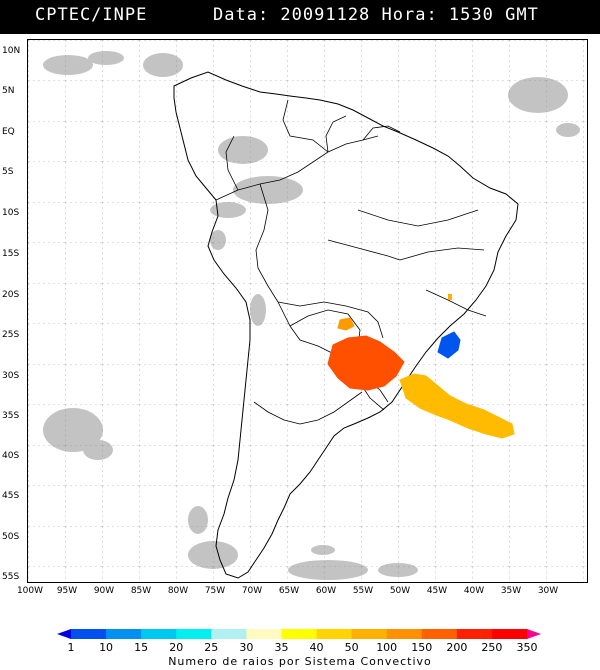 The image size is (600, 670). Describe the element at coordinates (387, 647) in the screenshot. I see `legend-value: 100` at that location.